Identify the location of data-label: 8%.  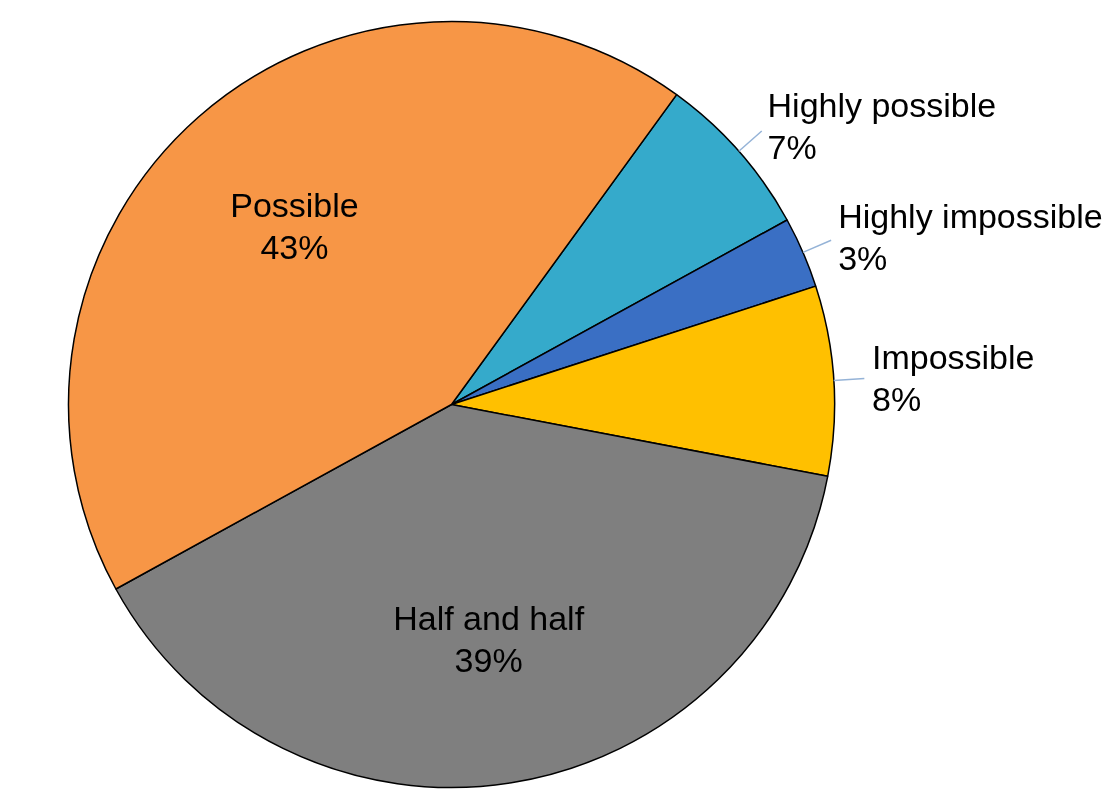
(896, 398).